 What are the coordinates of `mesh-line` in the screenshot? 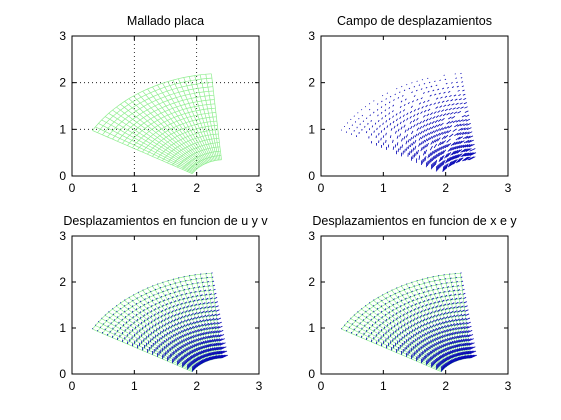 It's located at (186, 123).